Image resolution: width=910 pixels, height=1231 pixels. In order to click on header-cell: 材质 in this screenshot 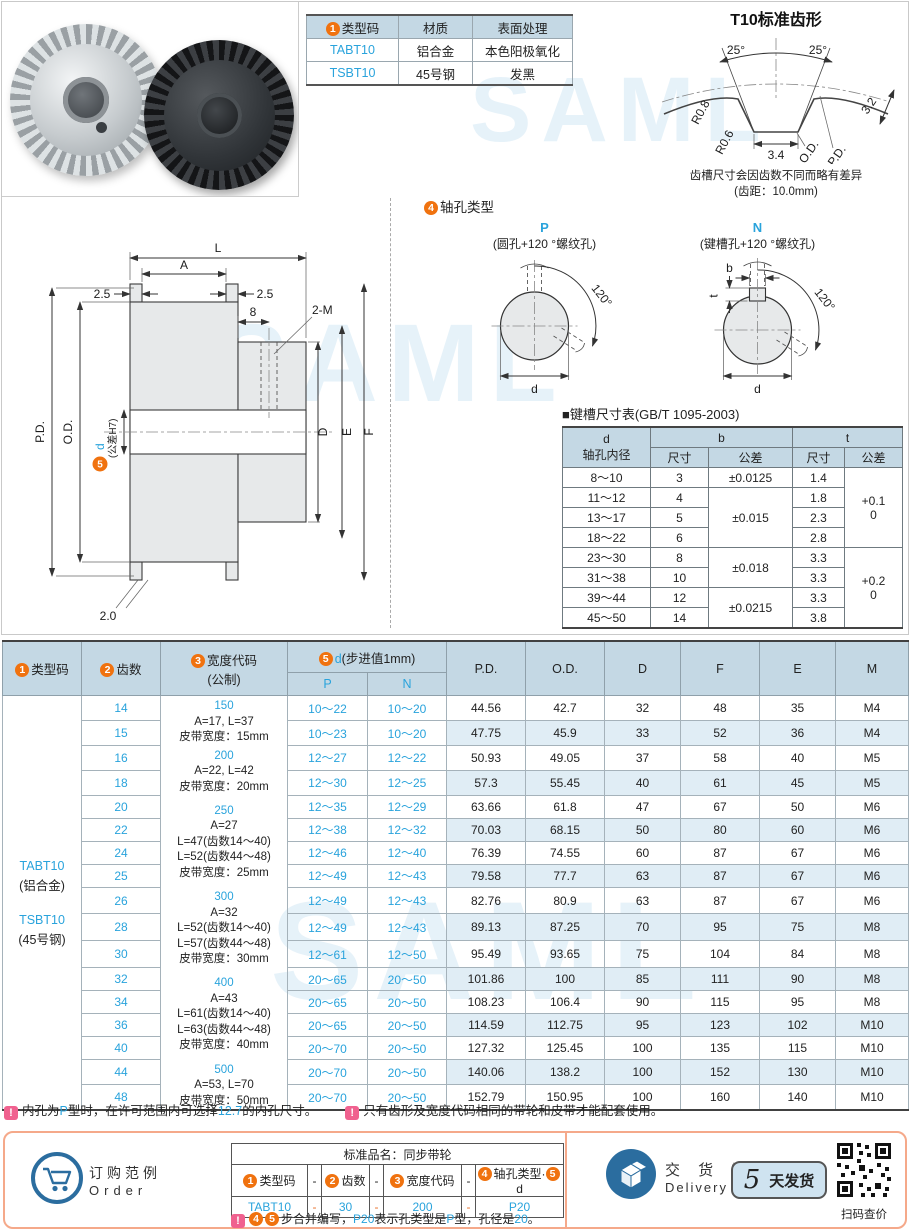, I will do `click(435, 26)`.